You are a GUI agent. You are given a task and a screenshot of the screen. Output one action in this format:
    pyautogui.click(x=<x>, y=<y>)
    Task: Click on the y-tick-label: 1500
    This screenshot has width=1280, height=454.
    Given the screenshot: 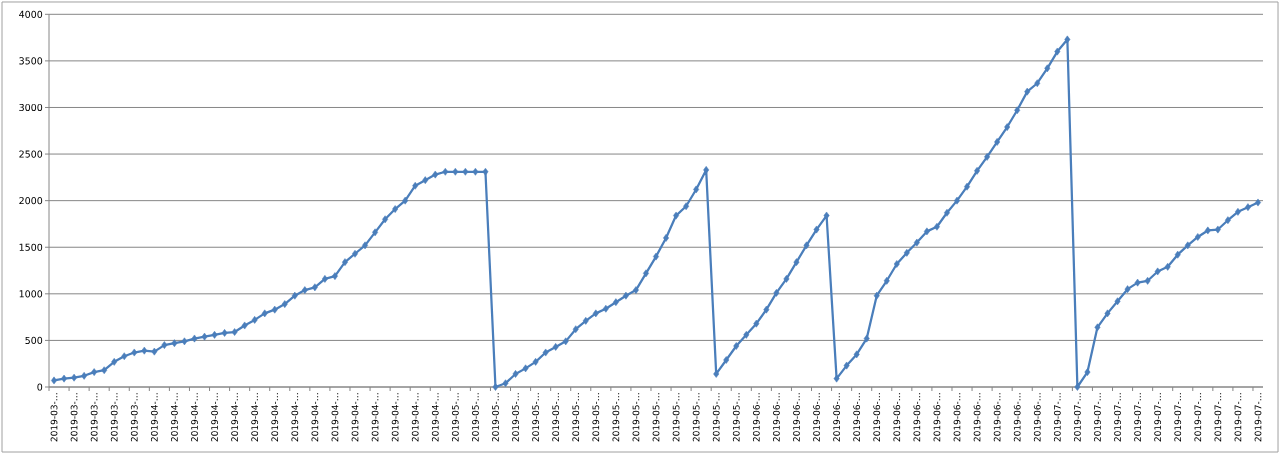 What is the action you would take?
    pyautogui.click(x=31, y=247)
    